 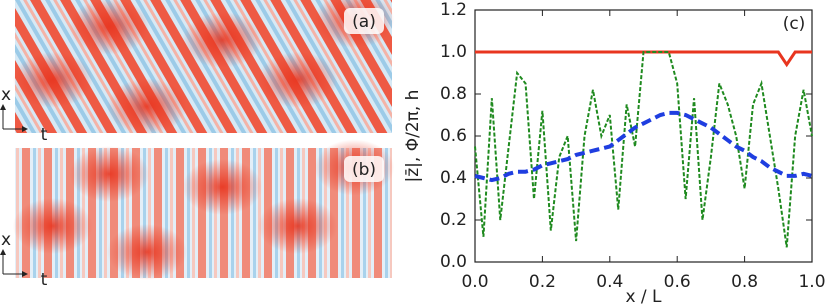 What do you see at coordinates (413, 136) in the screenshot?
I see `y-axis-label: |z̄|, Φ/2π, h` at bounding box center [413, 136].